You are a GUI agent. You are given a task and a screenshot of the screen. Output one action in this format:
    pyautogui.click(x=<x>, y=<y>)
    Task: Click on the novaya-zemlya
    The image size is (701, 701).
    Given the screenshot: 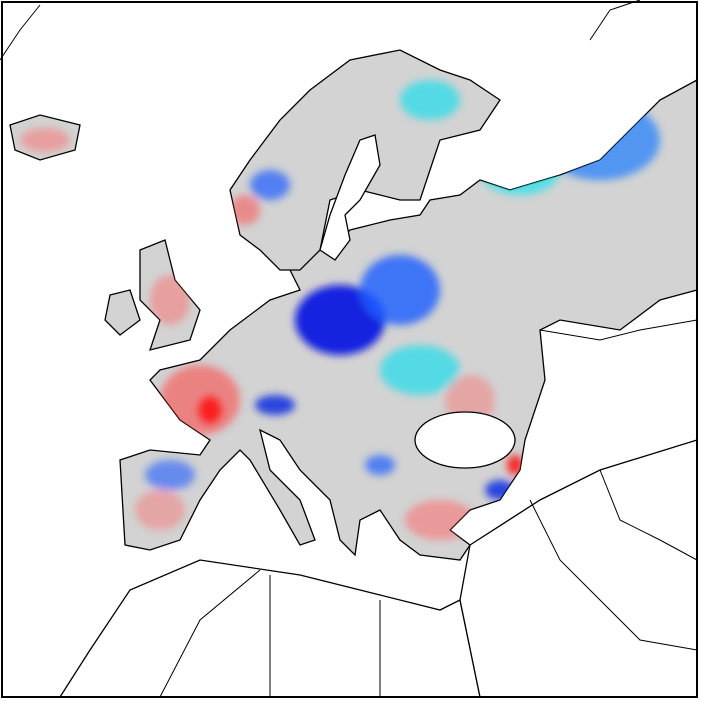 What is the action you would take?
    pyautogui.click(x=615, y=20)
    